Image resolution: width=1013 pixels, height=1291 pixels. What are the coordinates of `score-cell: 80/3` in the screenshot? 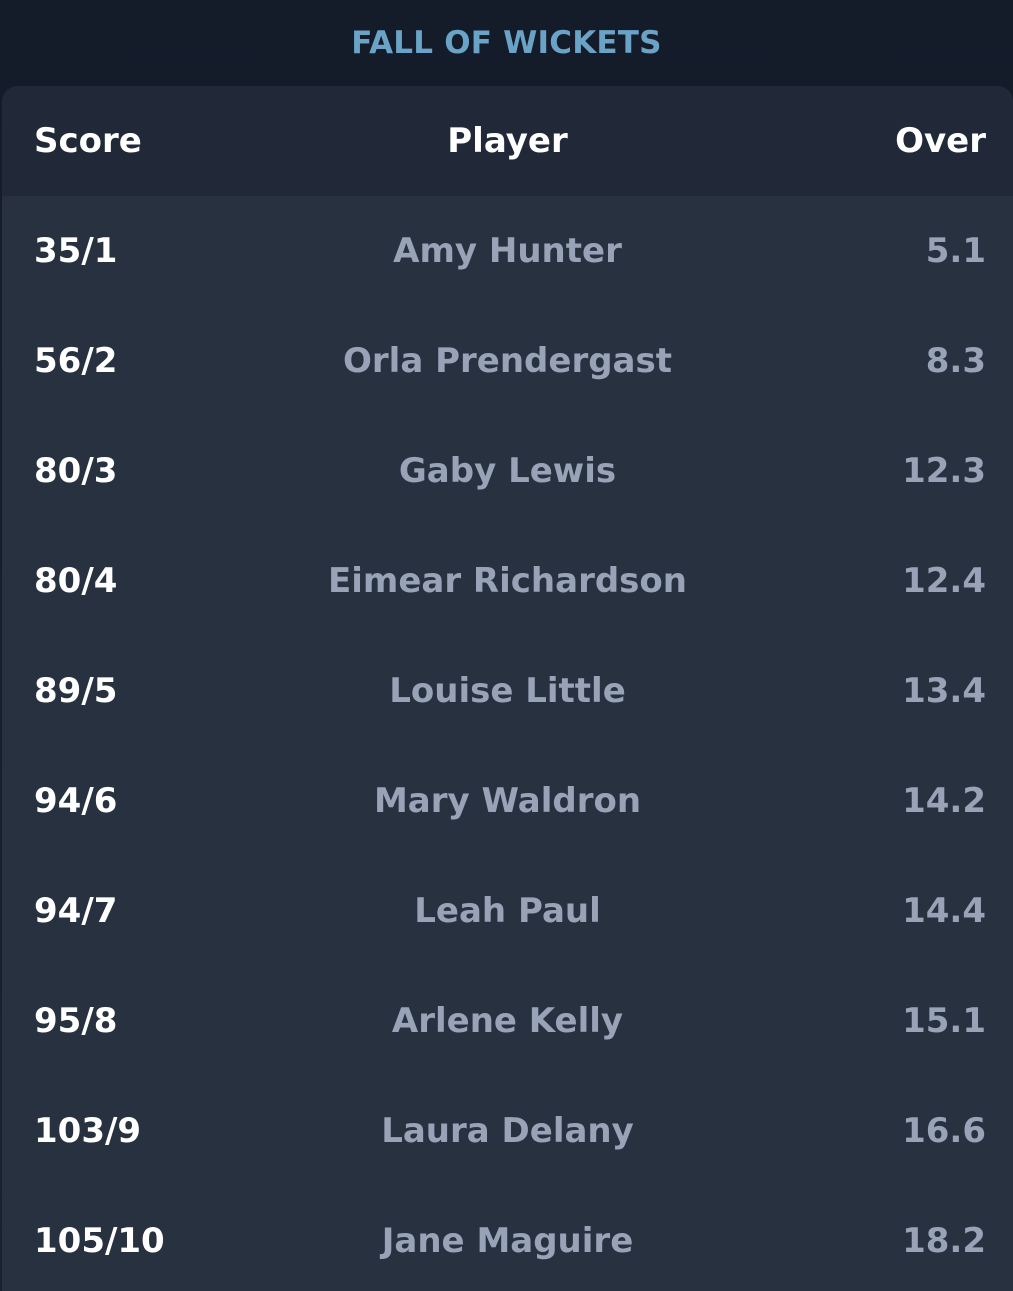 It's located at (76, 471).